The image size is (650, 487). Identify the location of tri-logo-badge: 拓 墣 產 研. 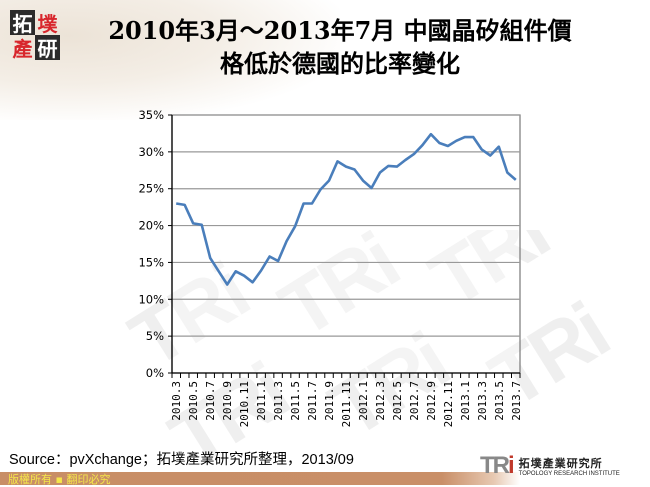
(35, 35).